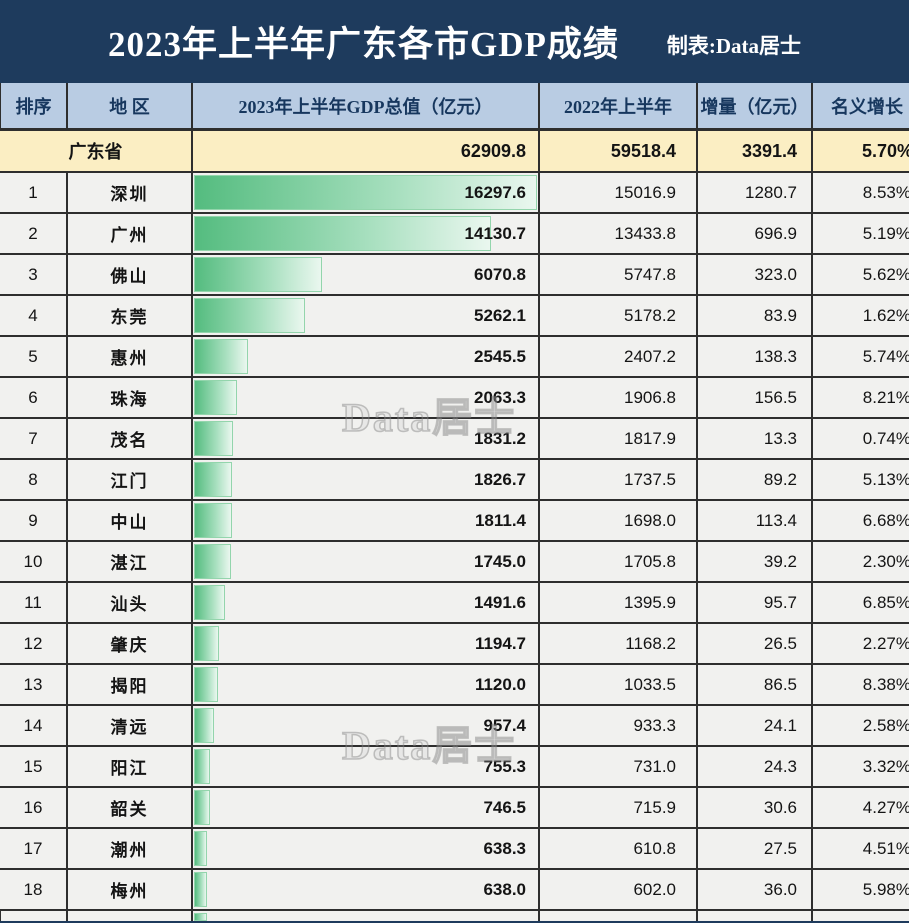  What do you see at coordinates (619, 234) in the screenshot?
I see `row-gdp-2022: 13433.8` at bounding box center [619, 234].